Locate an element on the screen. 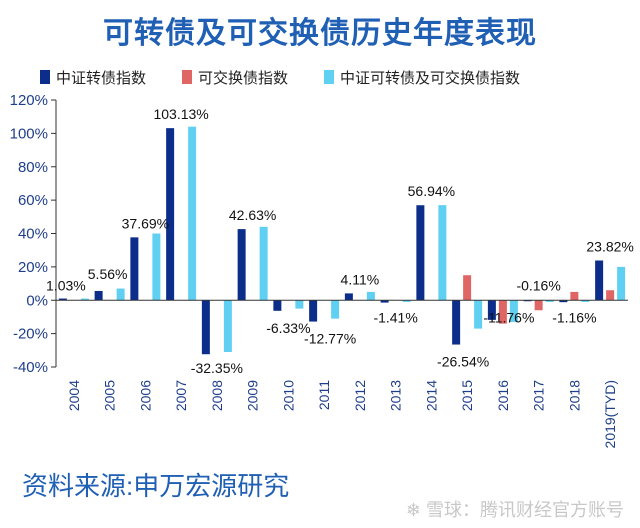 This screenshot has width=640, height=528. x-tick-label: 2016 is located at coordinates (503, 395).